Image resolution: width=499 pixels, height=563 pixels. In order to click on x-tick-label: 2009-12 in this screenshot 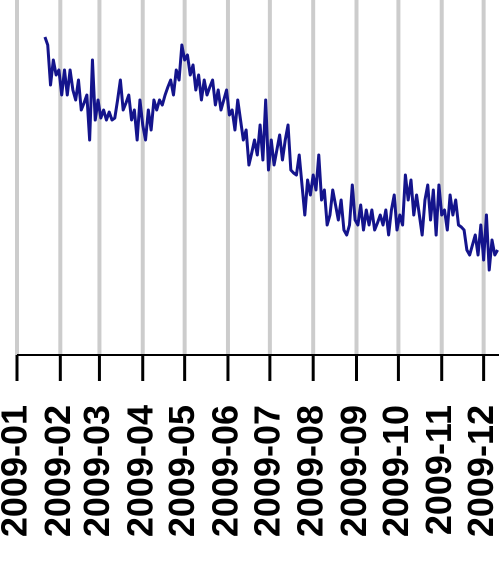, I will do `click(479, 471)`.